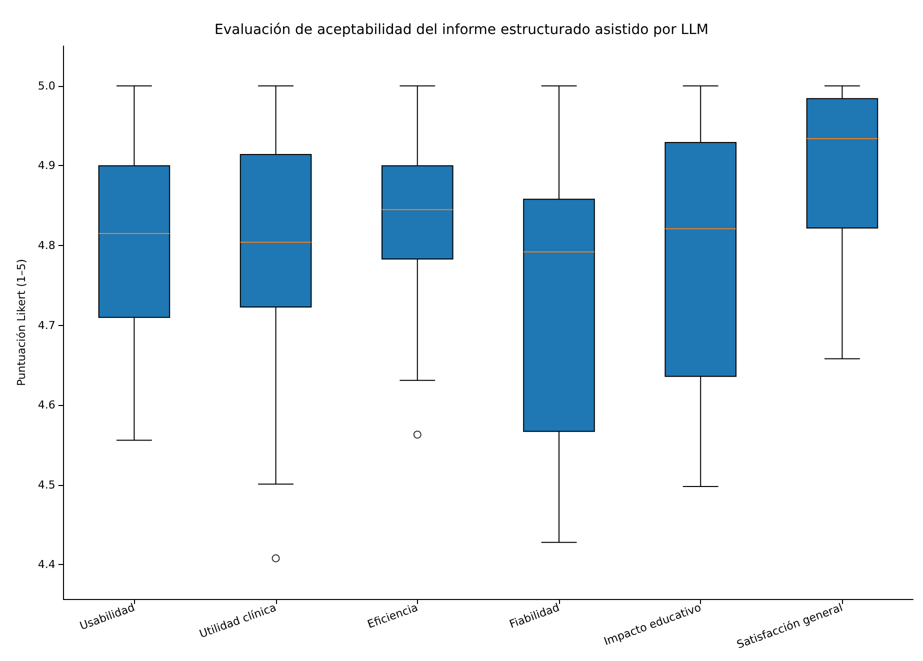 This screenshot has width=923, height=661. Describe the element at coordinates (47, 165) in the screenshot. I see `y-tick-label: 4.9` at that location.